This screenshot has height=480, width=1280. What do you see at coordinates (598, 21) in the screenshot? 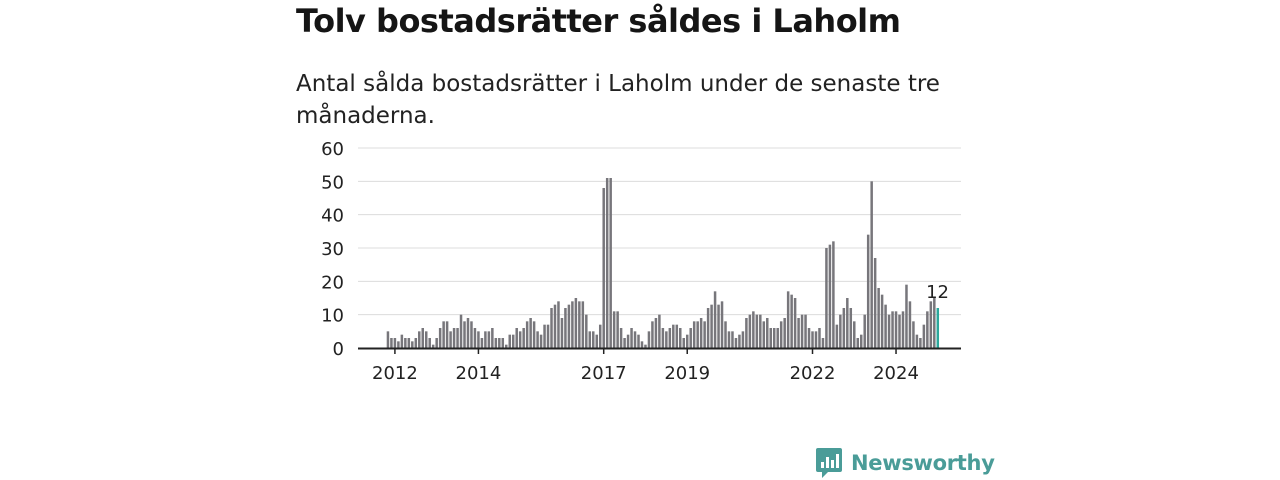
I see `chart-title: Tolv bostadsrätter såldes i Laholm` at bounding box center [598, 21].